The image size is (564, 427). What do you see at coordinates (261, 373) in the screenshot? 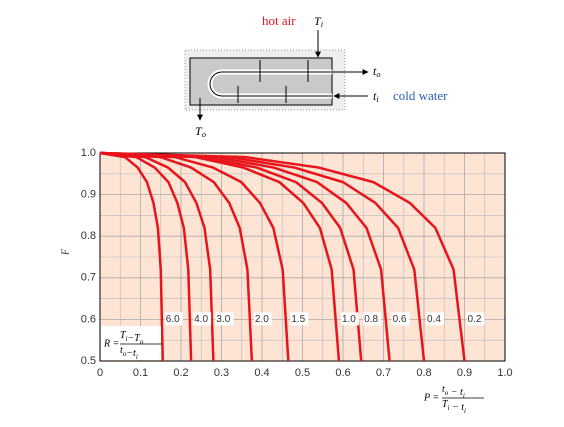
I see `x-tick-label: 0.4` at bounding box center [261, 373].